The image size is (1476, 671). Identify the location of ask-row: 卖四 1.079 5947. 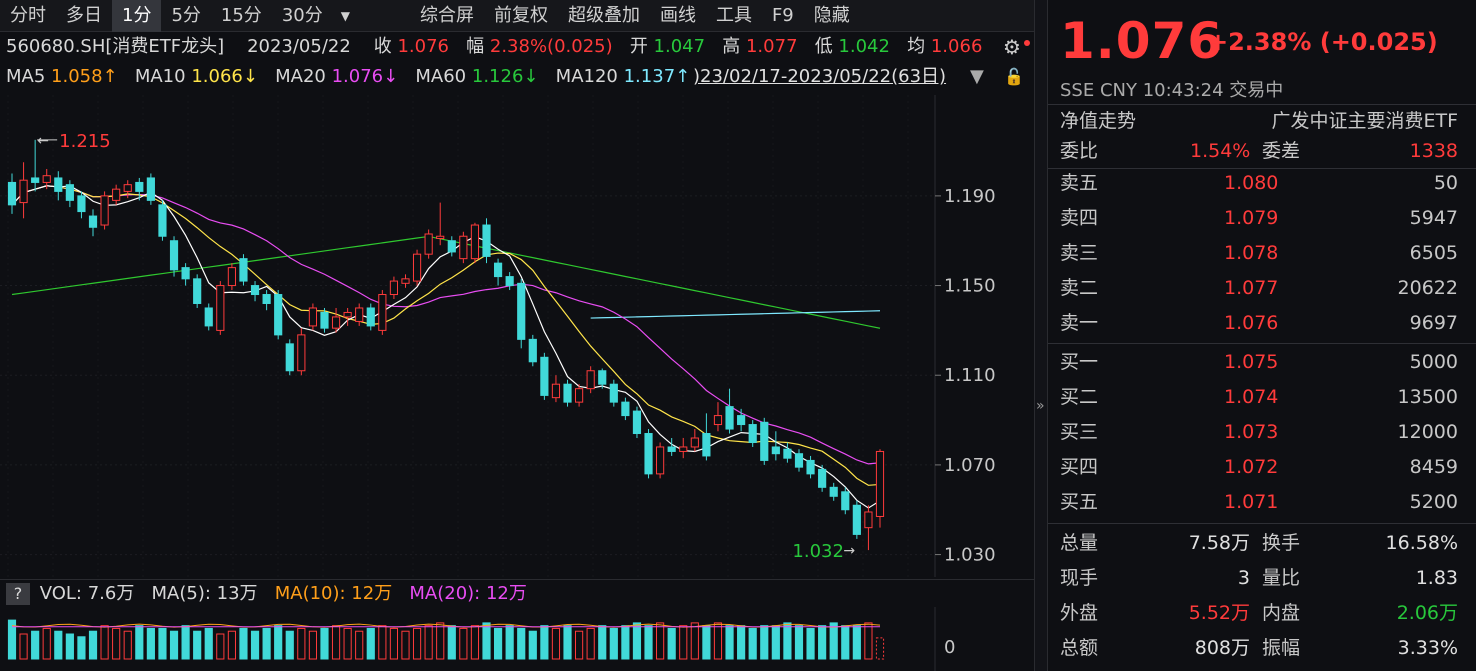
(1262, 218).